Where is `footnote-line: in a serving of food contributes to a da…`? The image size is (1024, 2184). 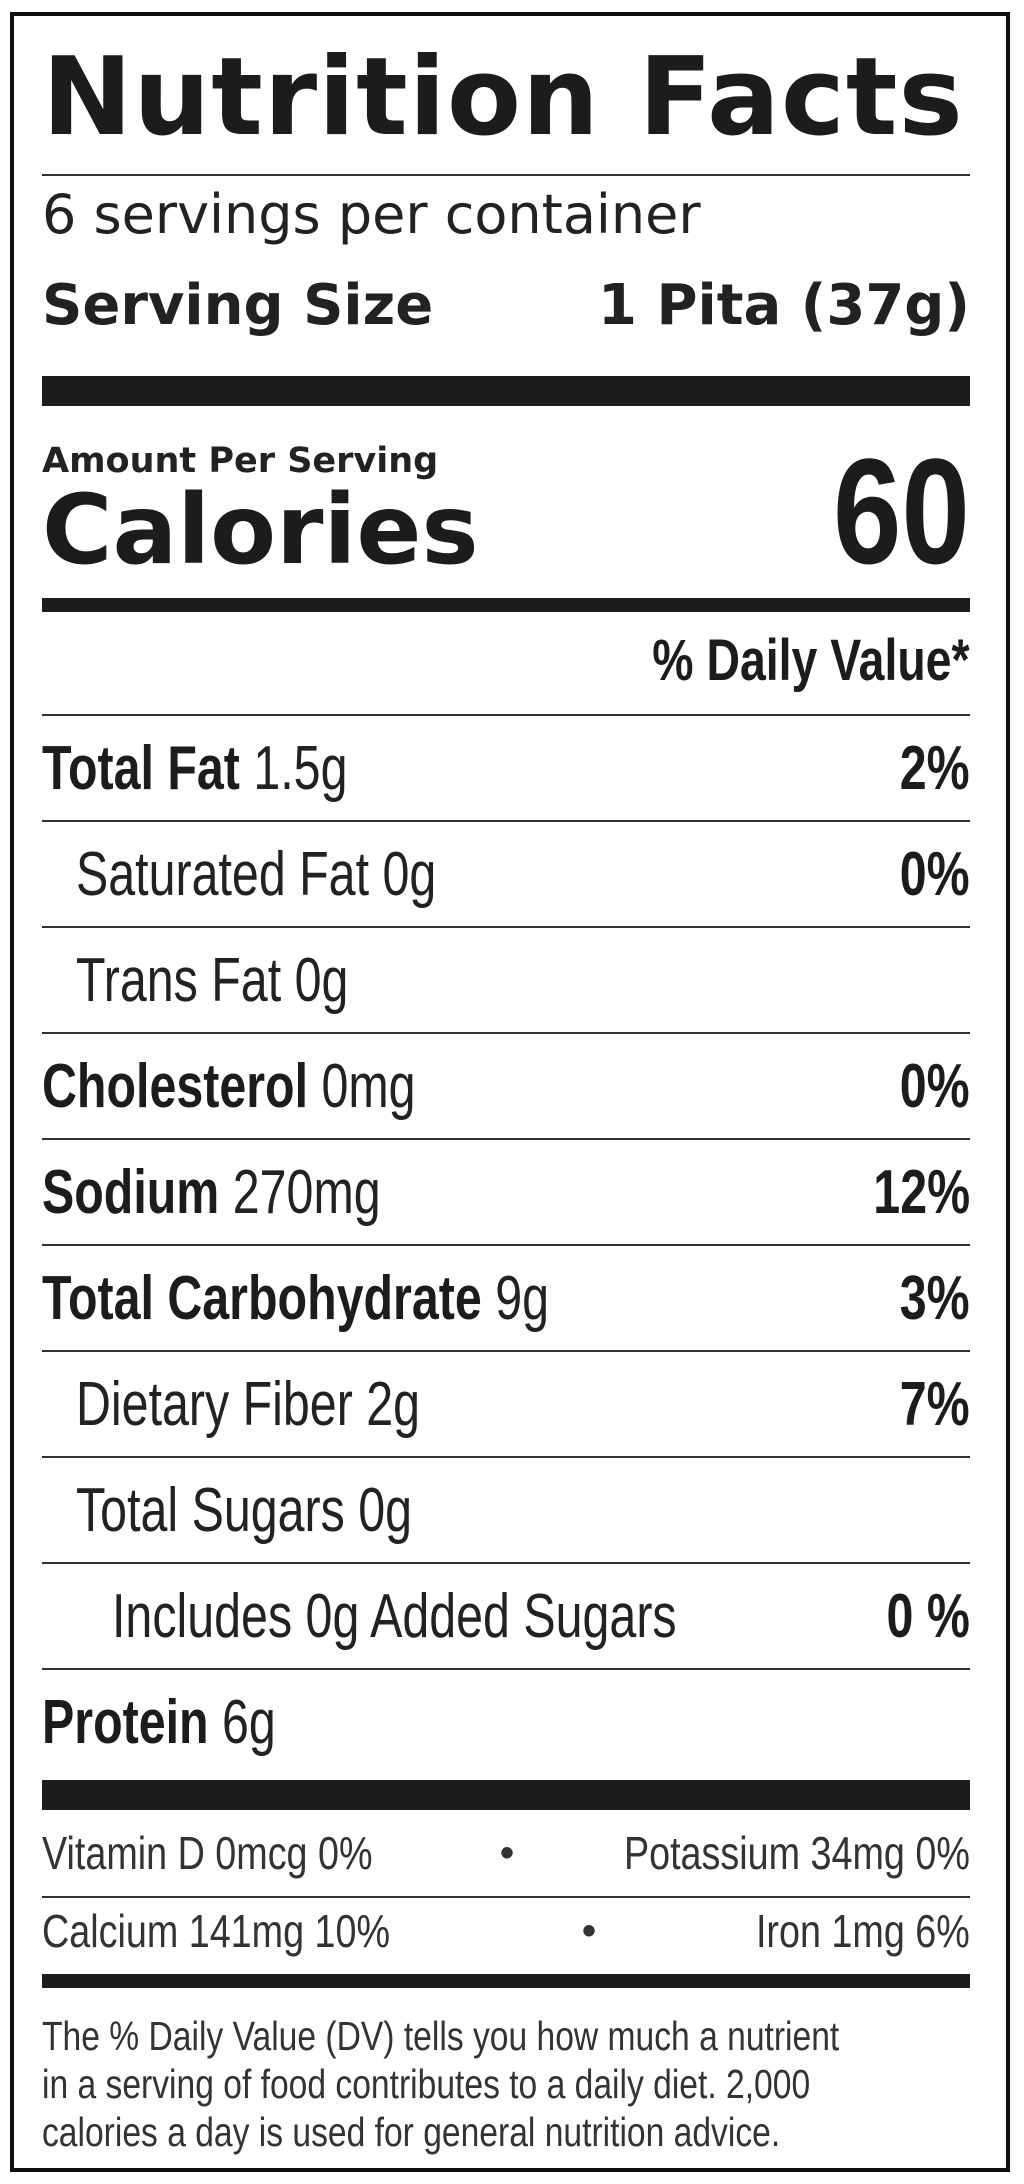 footnote-line: in a serving of food contributes to a da… is located at coordinates (426, 2084).